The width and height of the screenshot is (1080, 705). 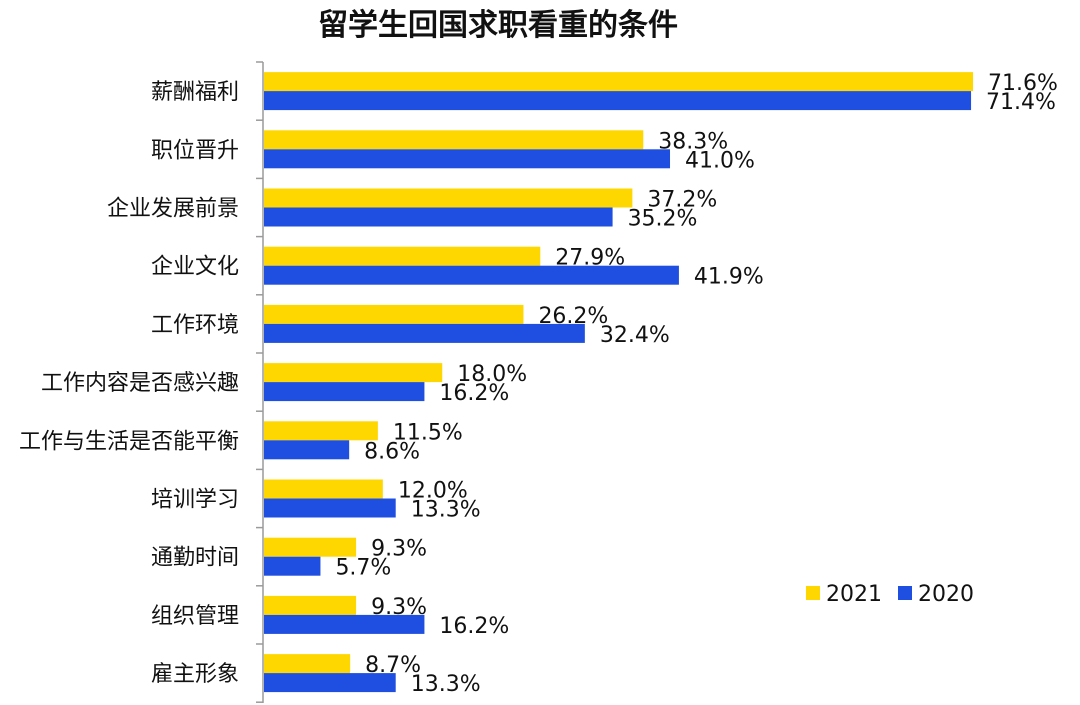 I want to click on data-label-2021: 18.0%, so click(x=492, y=374).